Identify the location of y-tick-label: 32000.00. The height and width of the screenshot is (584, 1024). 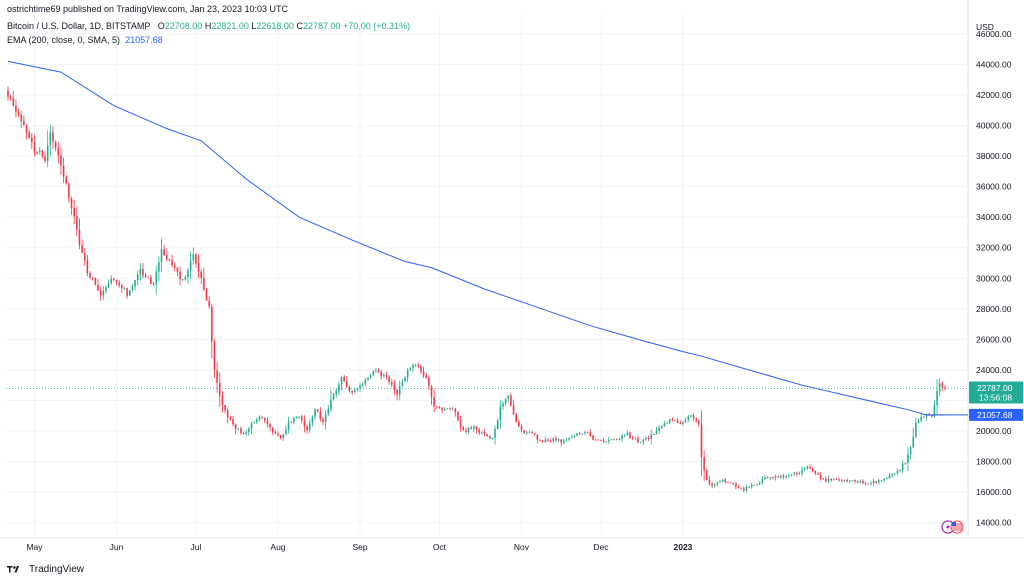
(994, 248).